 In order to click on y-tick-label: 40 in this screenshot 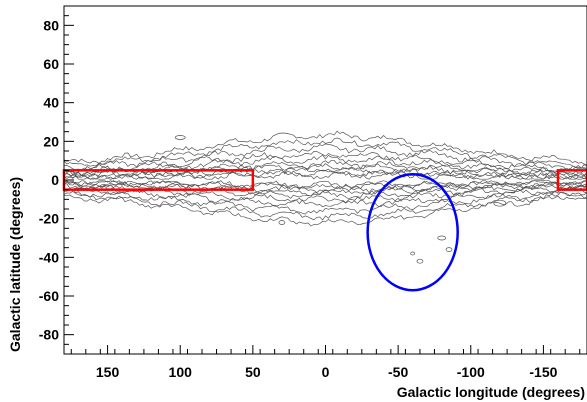, I will do `click(51, 103)`.